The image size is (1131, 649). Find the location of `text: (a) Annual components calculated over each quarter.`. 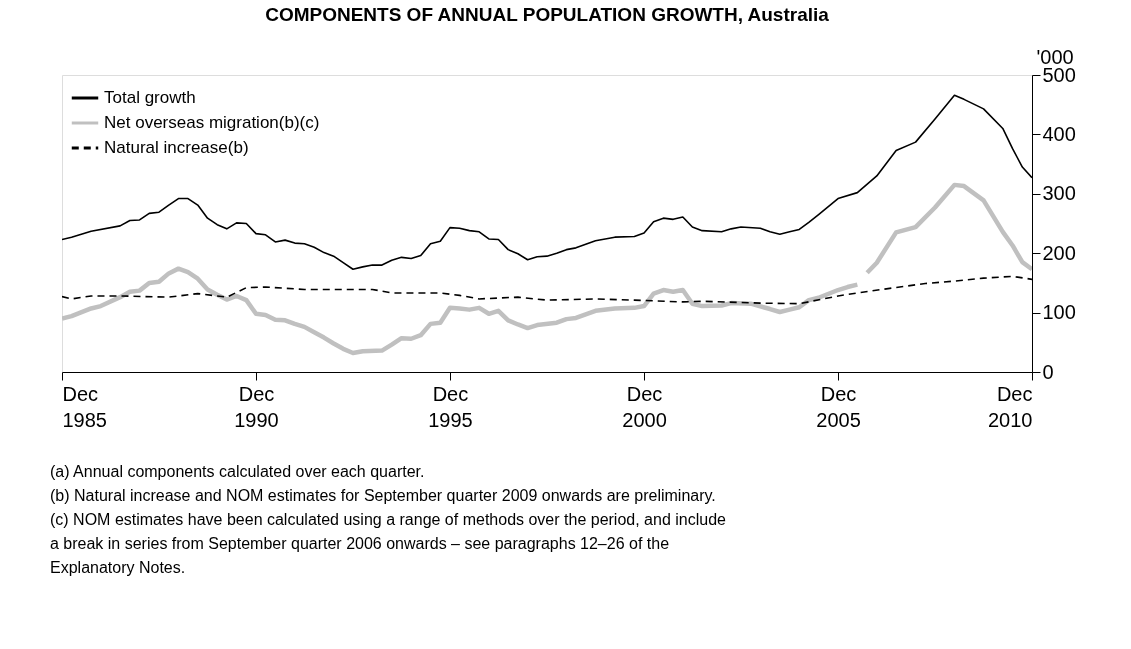

text: (a) Annual components calculated over each quarter. is located at coordinates (237, 471).